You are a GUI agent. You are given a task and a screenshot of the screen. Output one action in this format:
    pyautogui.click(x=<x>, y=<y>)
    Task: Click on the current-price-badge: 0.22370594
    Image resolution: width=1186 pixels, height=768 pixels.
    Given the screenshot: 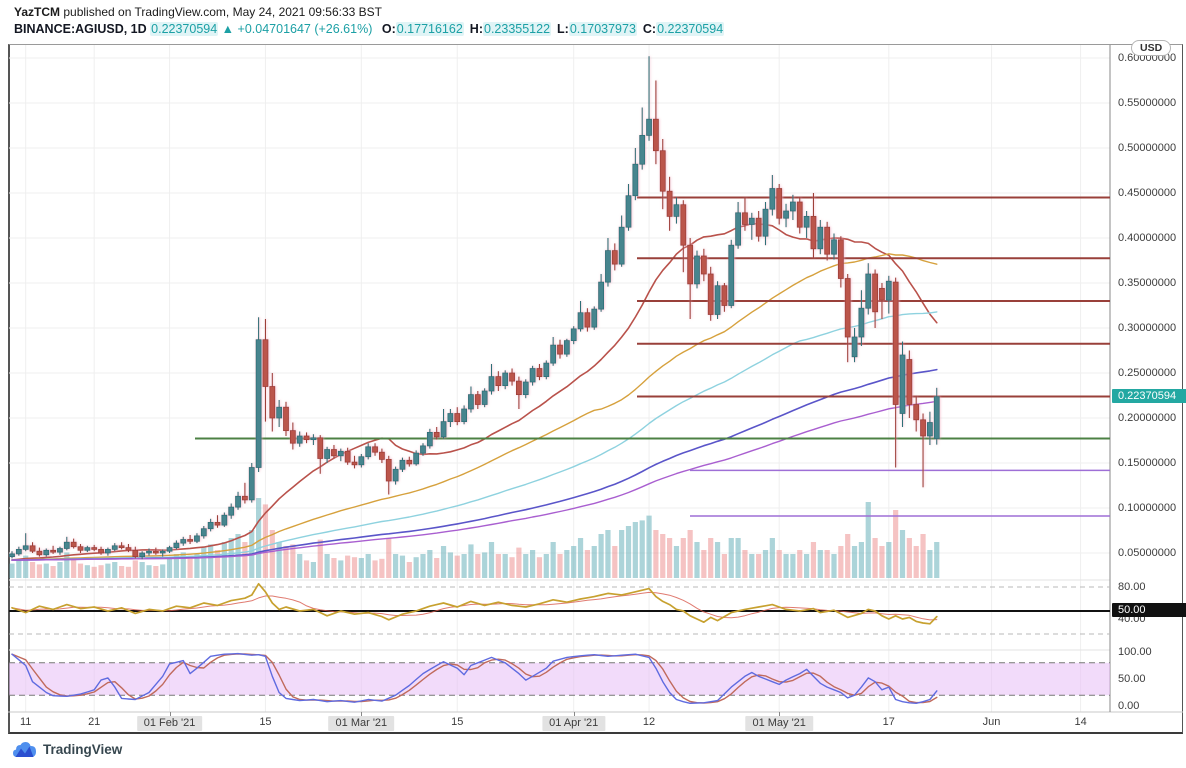 What is the action you would take?
    pyautogui.click(x=1149, y=395)
    